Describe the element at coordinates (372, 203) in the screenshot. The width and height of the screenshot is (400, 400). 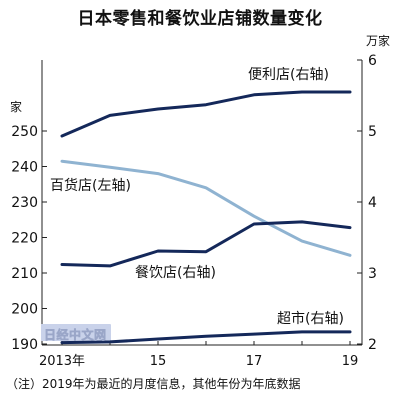
I see `right-axis-tick-label: 4` at that location.